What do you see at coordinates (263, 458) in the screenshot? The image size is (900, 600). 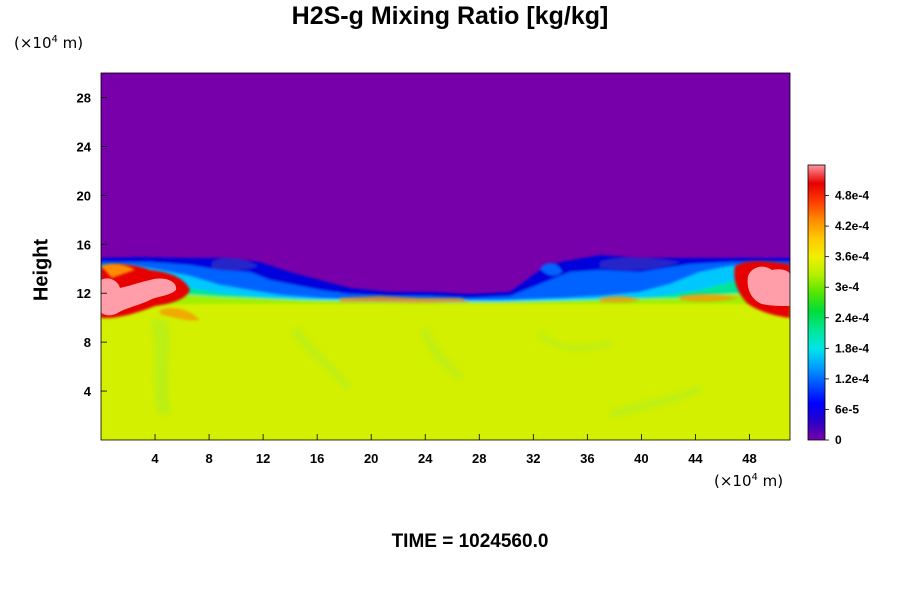 I see `x-tick-label: 12` at bounding box center [263, 458].